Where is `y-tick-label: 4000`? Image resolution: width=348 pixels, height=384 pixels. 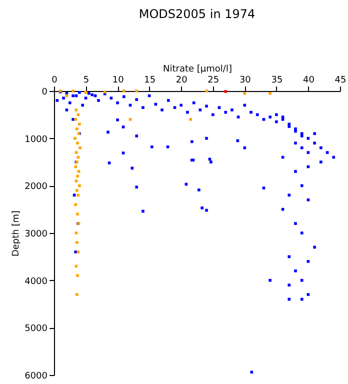 y-tick-label: 4000 is located at coordinates (36, 281).